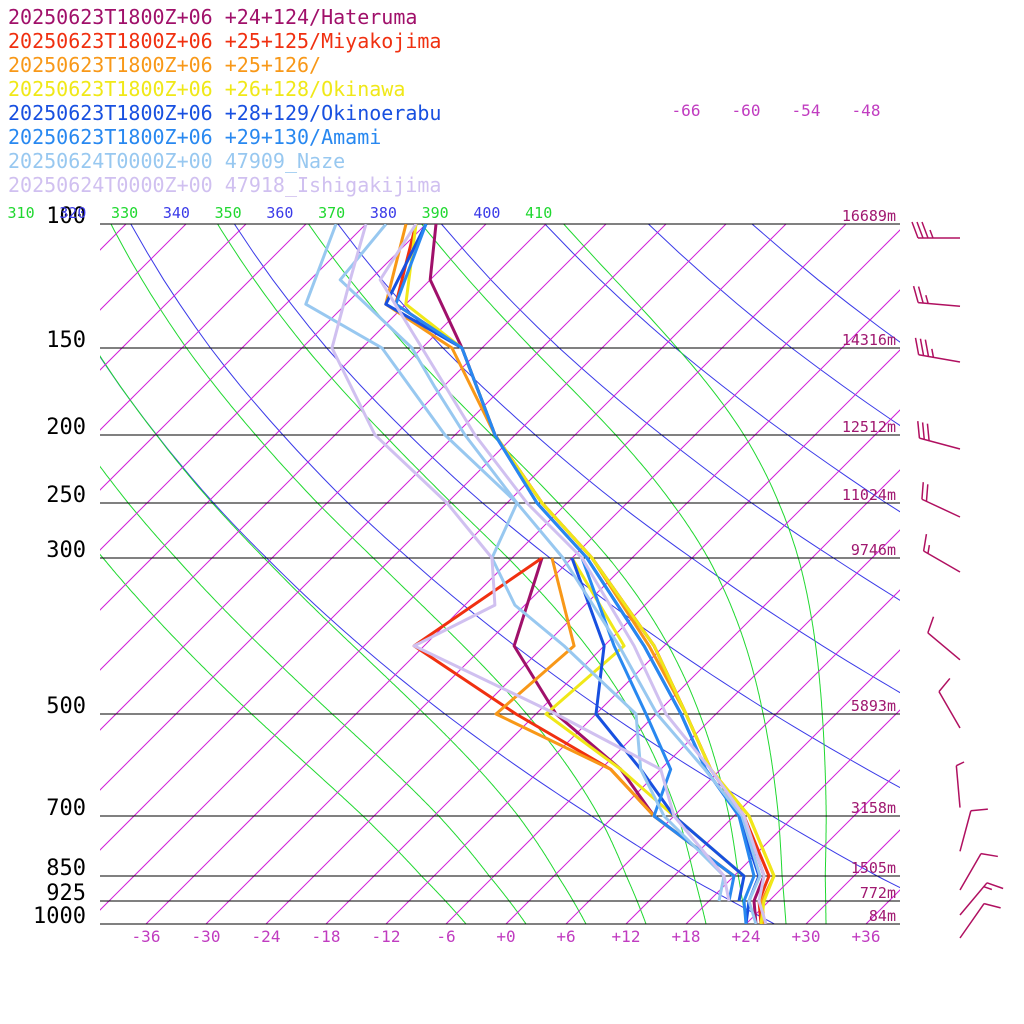 The width and height of the screenshot is (1024, 1024). What do you see at coordinates (224, 113) in the screenshot?
I see `legend-entry-4: 20250623T1800Z+06 +28+129/Okinoerabu` at bounding box center [224, 113].